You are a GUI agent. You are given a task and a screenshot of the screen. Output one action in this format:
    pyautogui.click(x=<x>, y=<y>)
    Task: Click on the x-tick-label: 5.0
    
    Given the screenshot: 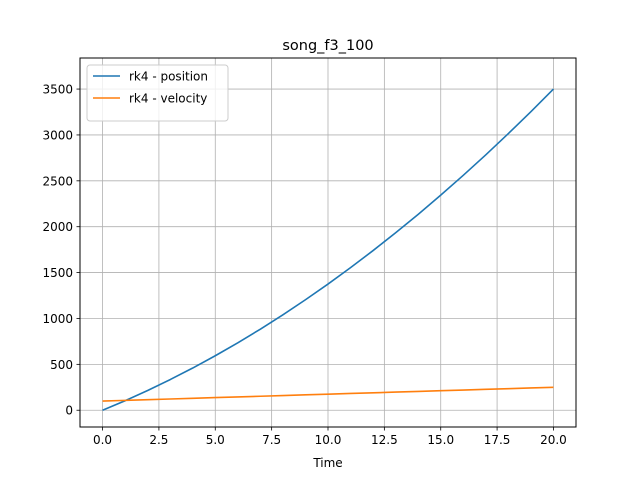 What is the action you would take?
    pyautogui.click(x=215, y=440)
    